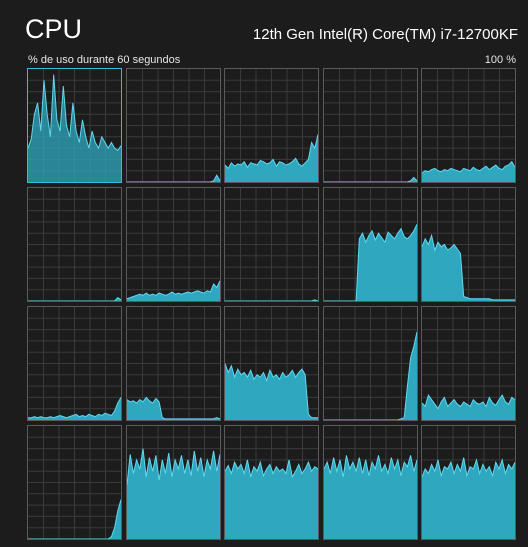  Describe the element at coordinates (54, 29) in the screenshot. I see `cpu-title: CPU` at that location.